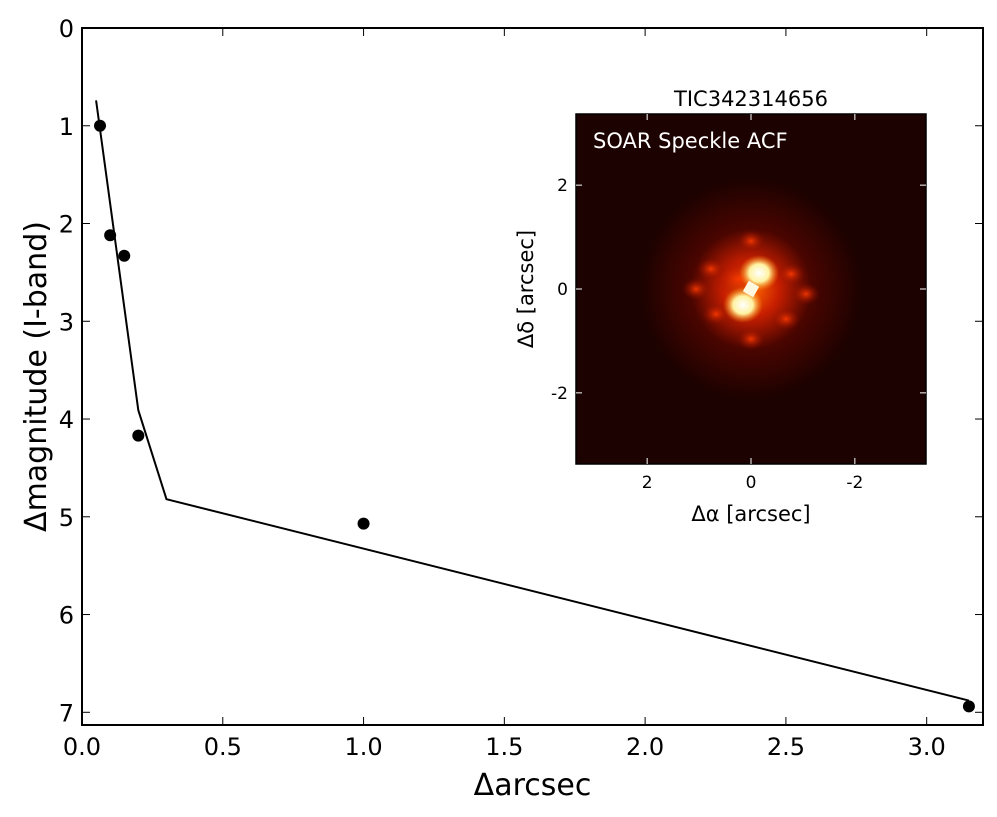  I want to click on inset-title: TIC342314656, so click(750, 99).